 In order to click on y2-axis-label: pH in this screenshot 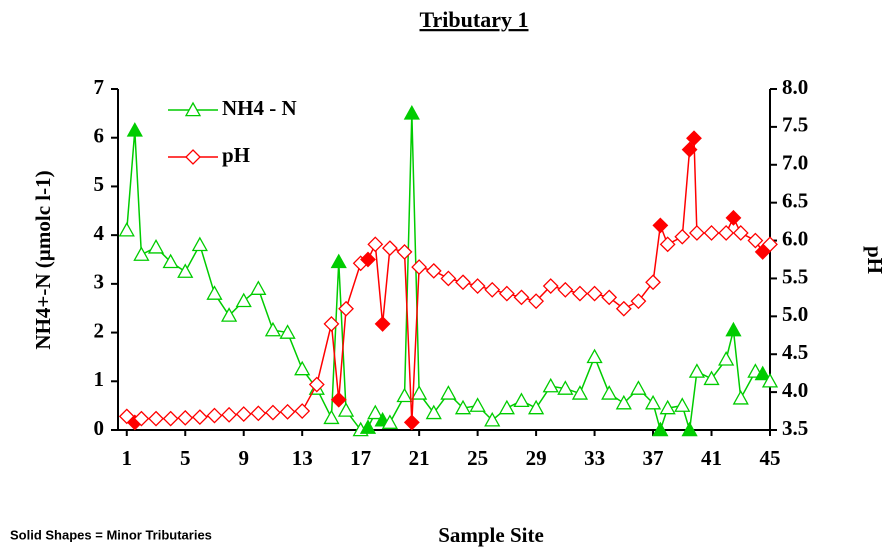, I will do `click(875, 260)`.